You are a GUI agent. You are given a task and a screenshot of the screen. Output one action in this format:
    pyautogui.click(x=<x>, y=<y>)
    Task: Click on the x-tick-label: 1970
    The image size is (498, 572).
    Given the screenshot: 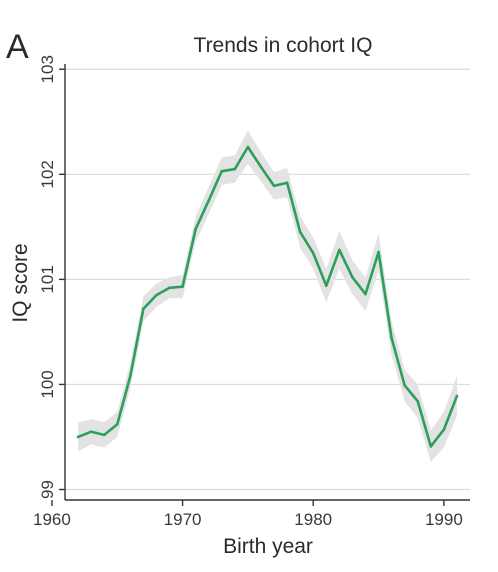 What is the action you would take?
    pyautogui.click(x=183, y=519)
    